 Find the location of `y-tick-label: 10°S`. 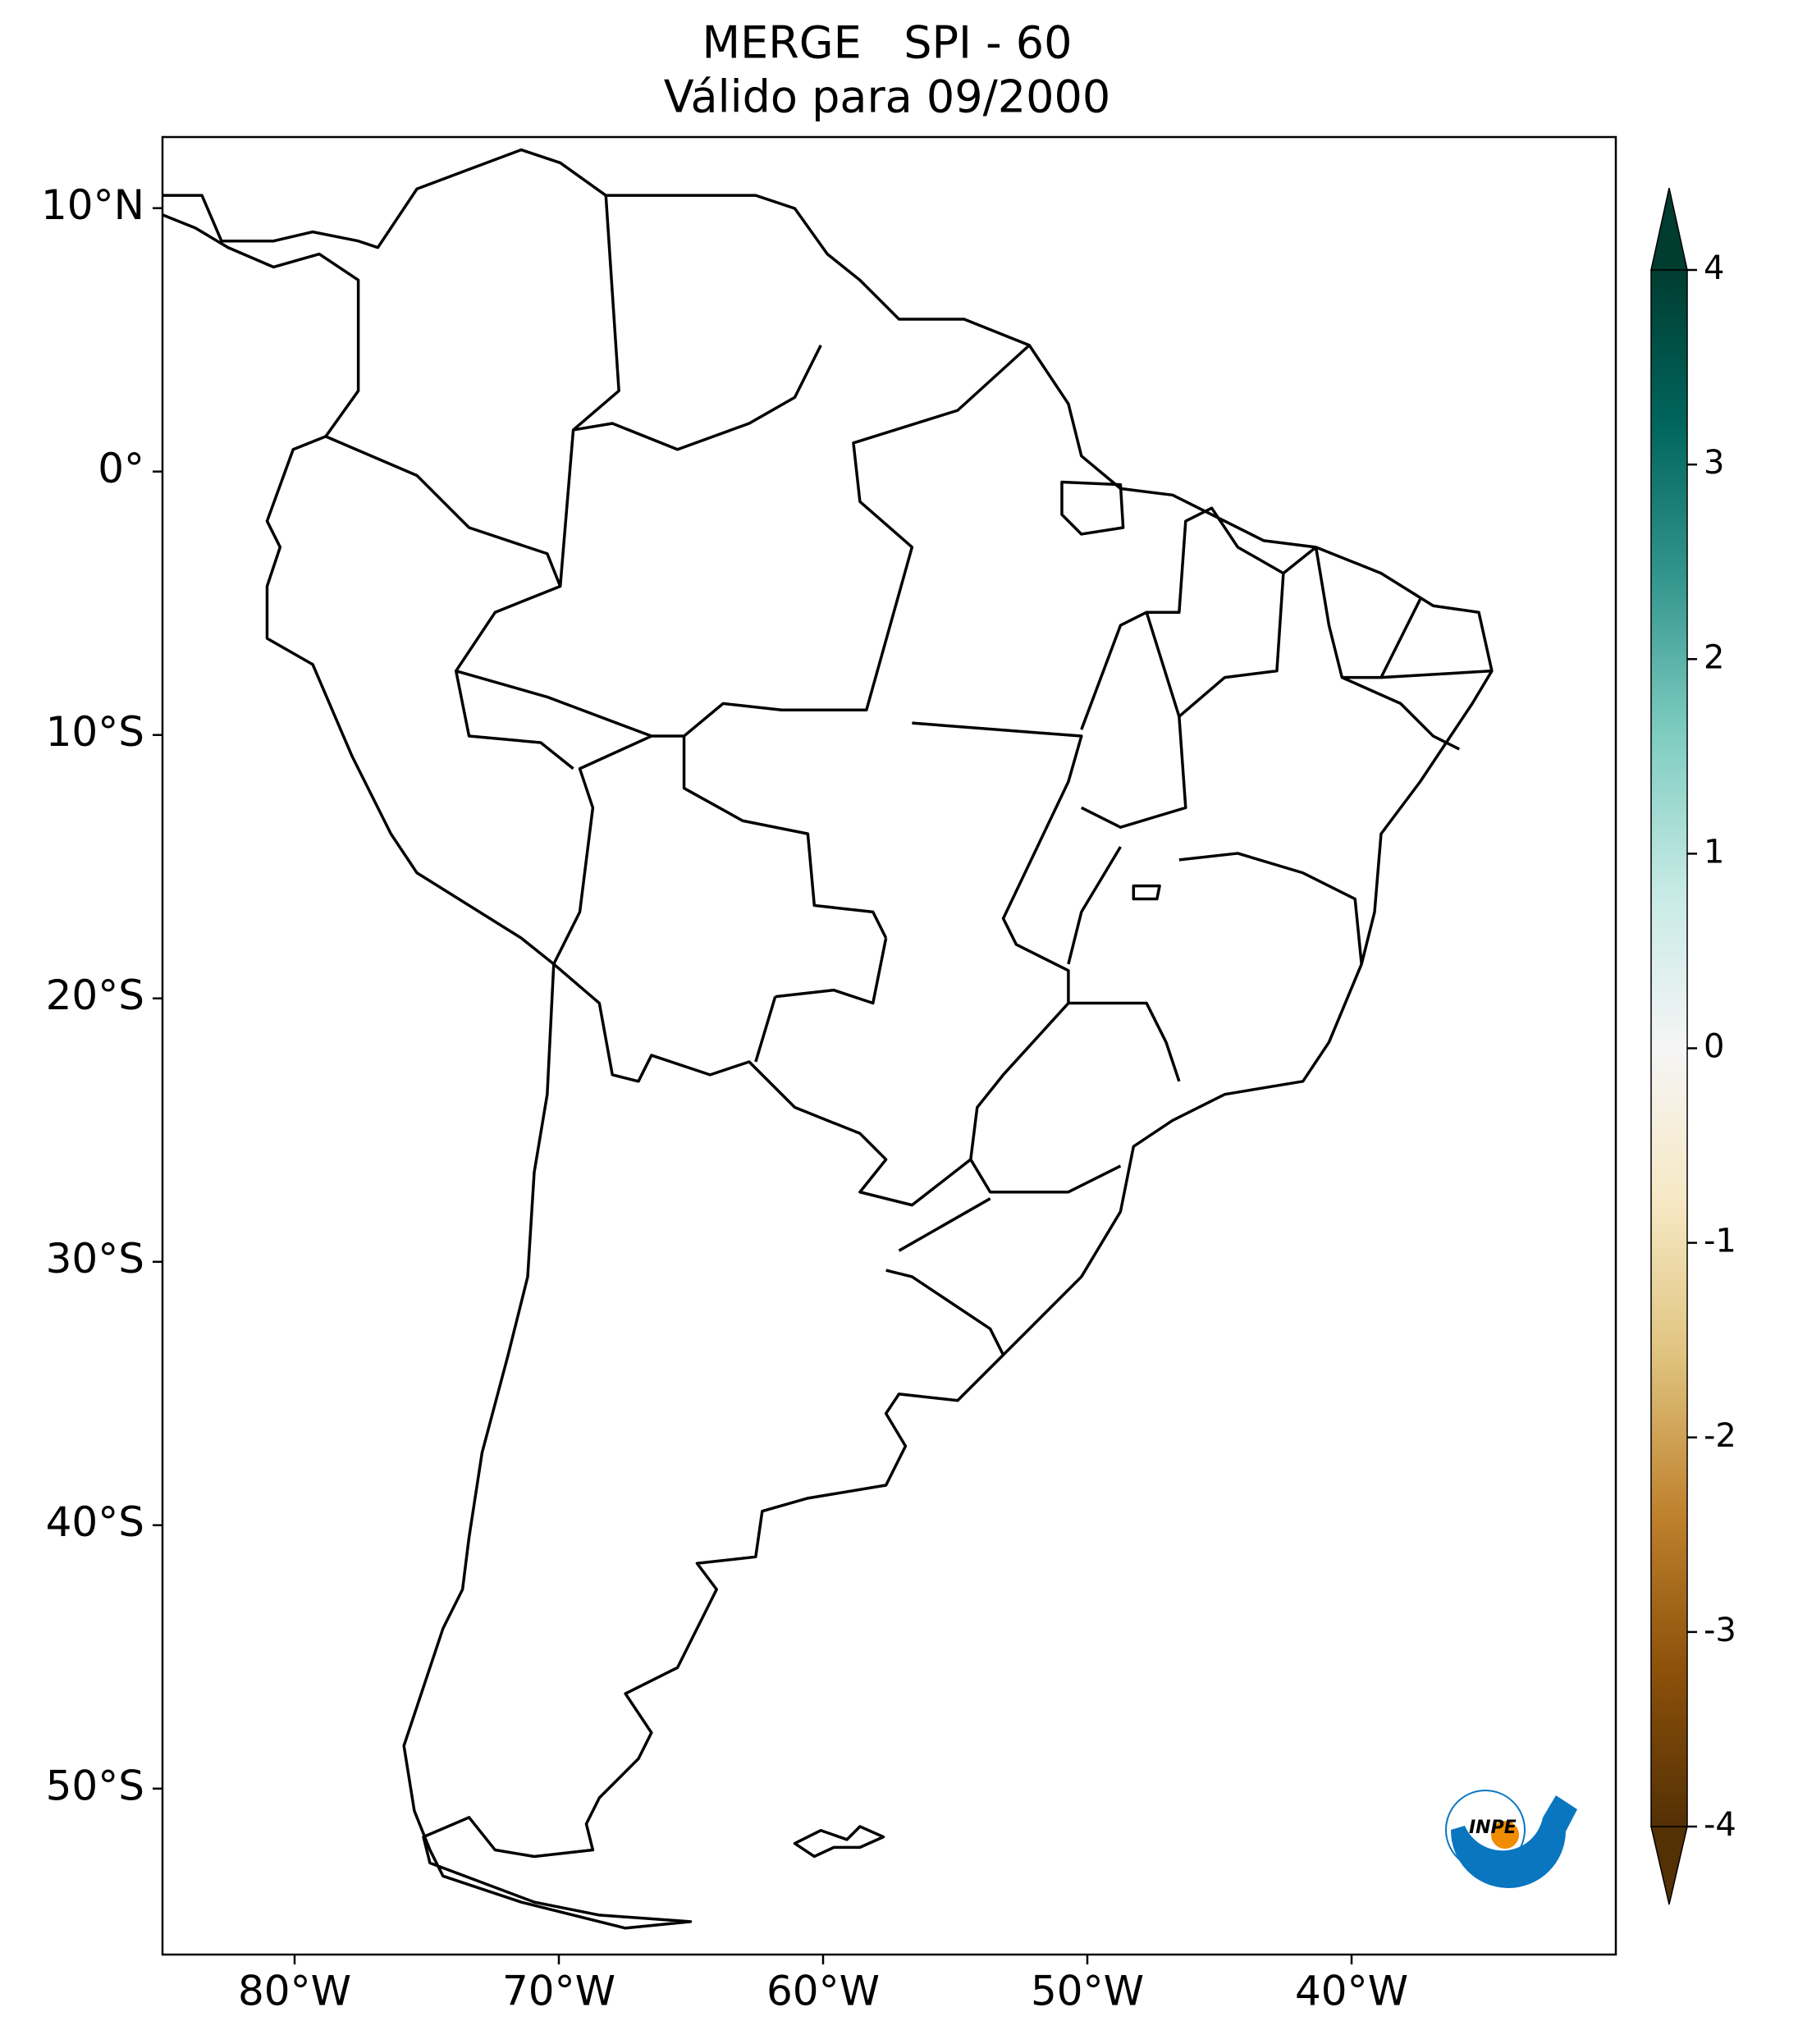

y-tick-label: 10°S is located at coordinates (95, 732).